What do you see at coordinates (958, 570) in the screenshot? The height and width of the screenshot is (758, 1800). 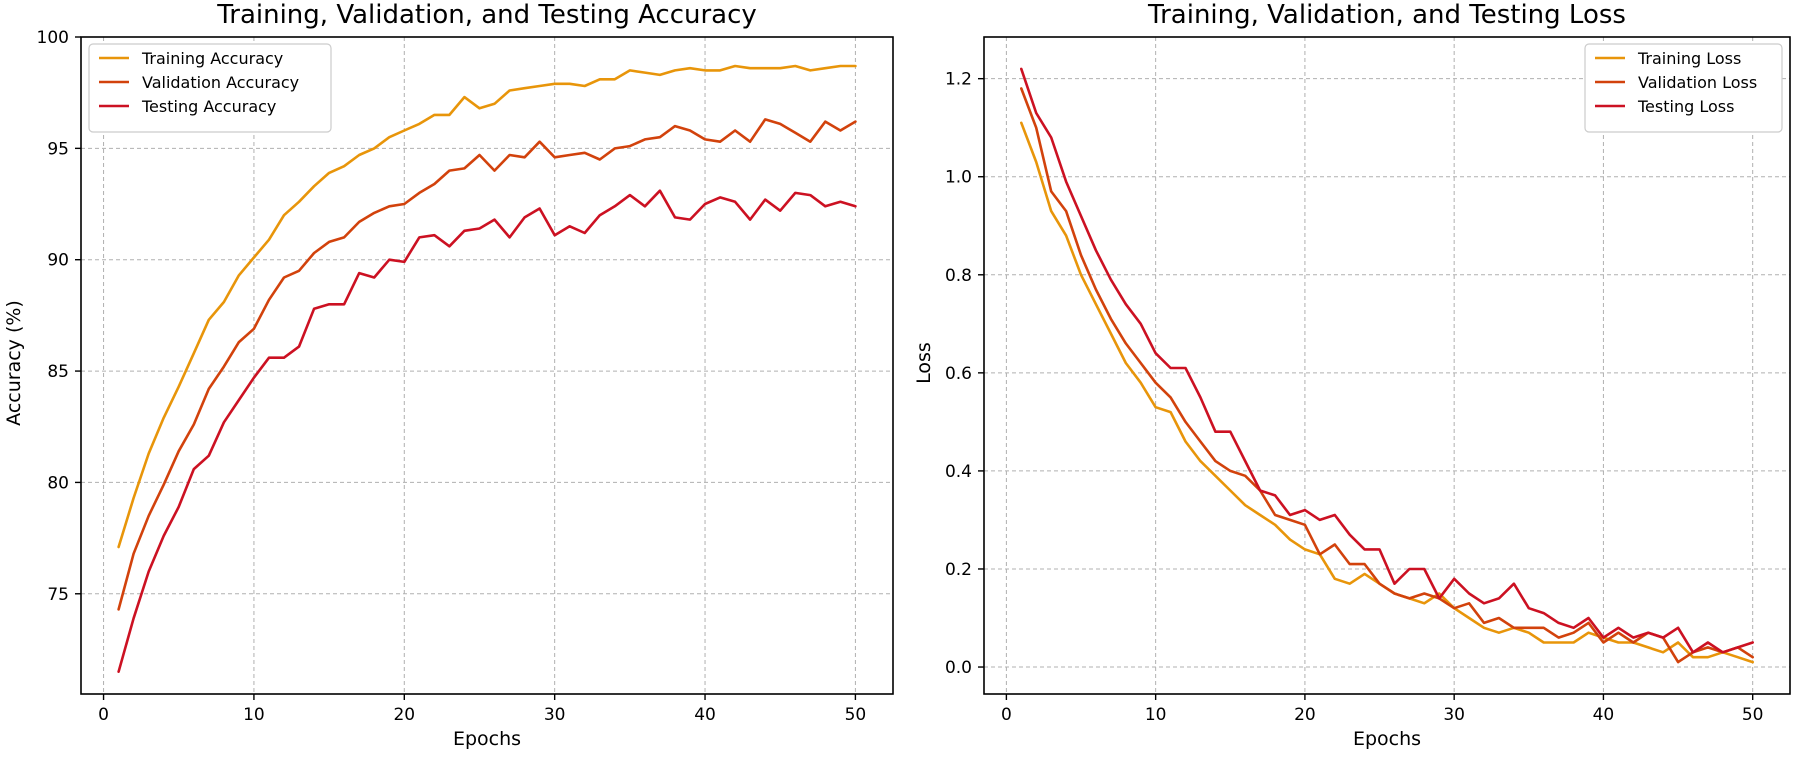 I see `loss-y-tick-label: 0.2` at bounding box center [958, 570].